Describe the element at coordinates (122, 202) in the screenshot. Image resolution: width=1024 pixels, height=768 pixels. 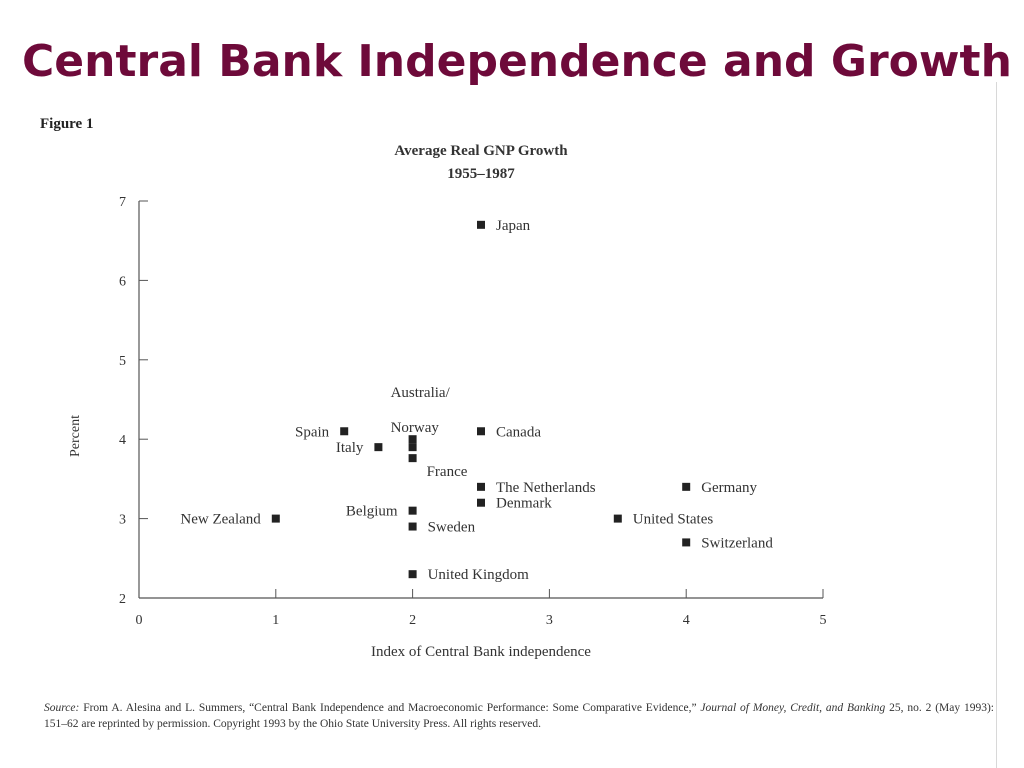
I see `y-tick-label: 7` at that location.